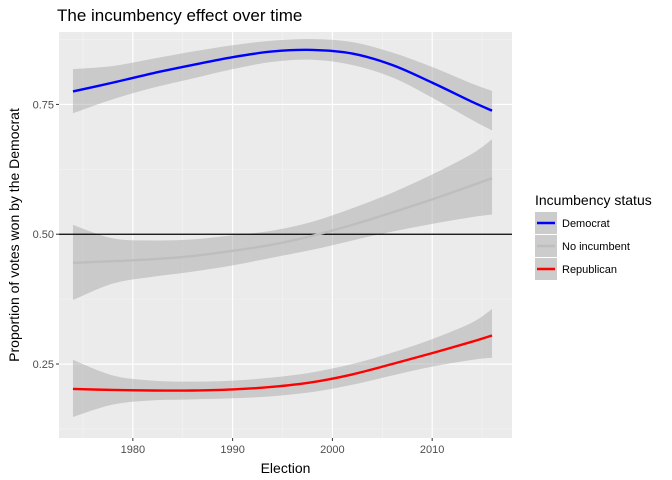 The image size is (672, 480). What do you see at coordinates (14, 235) in the screenshot?
I see `y-axis-title: Proportion of votes won by the Democrat` at bounding box center [14, 235].